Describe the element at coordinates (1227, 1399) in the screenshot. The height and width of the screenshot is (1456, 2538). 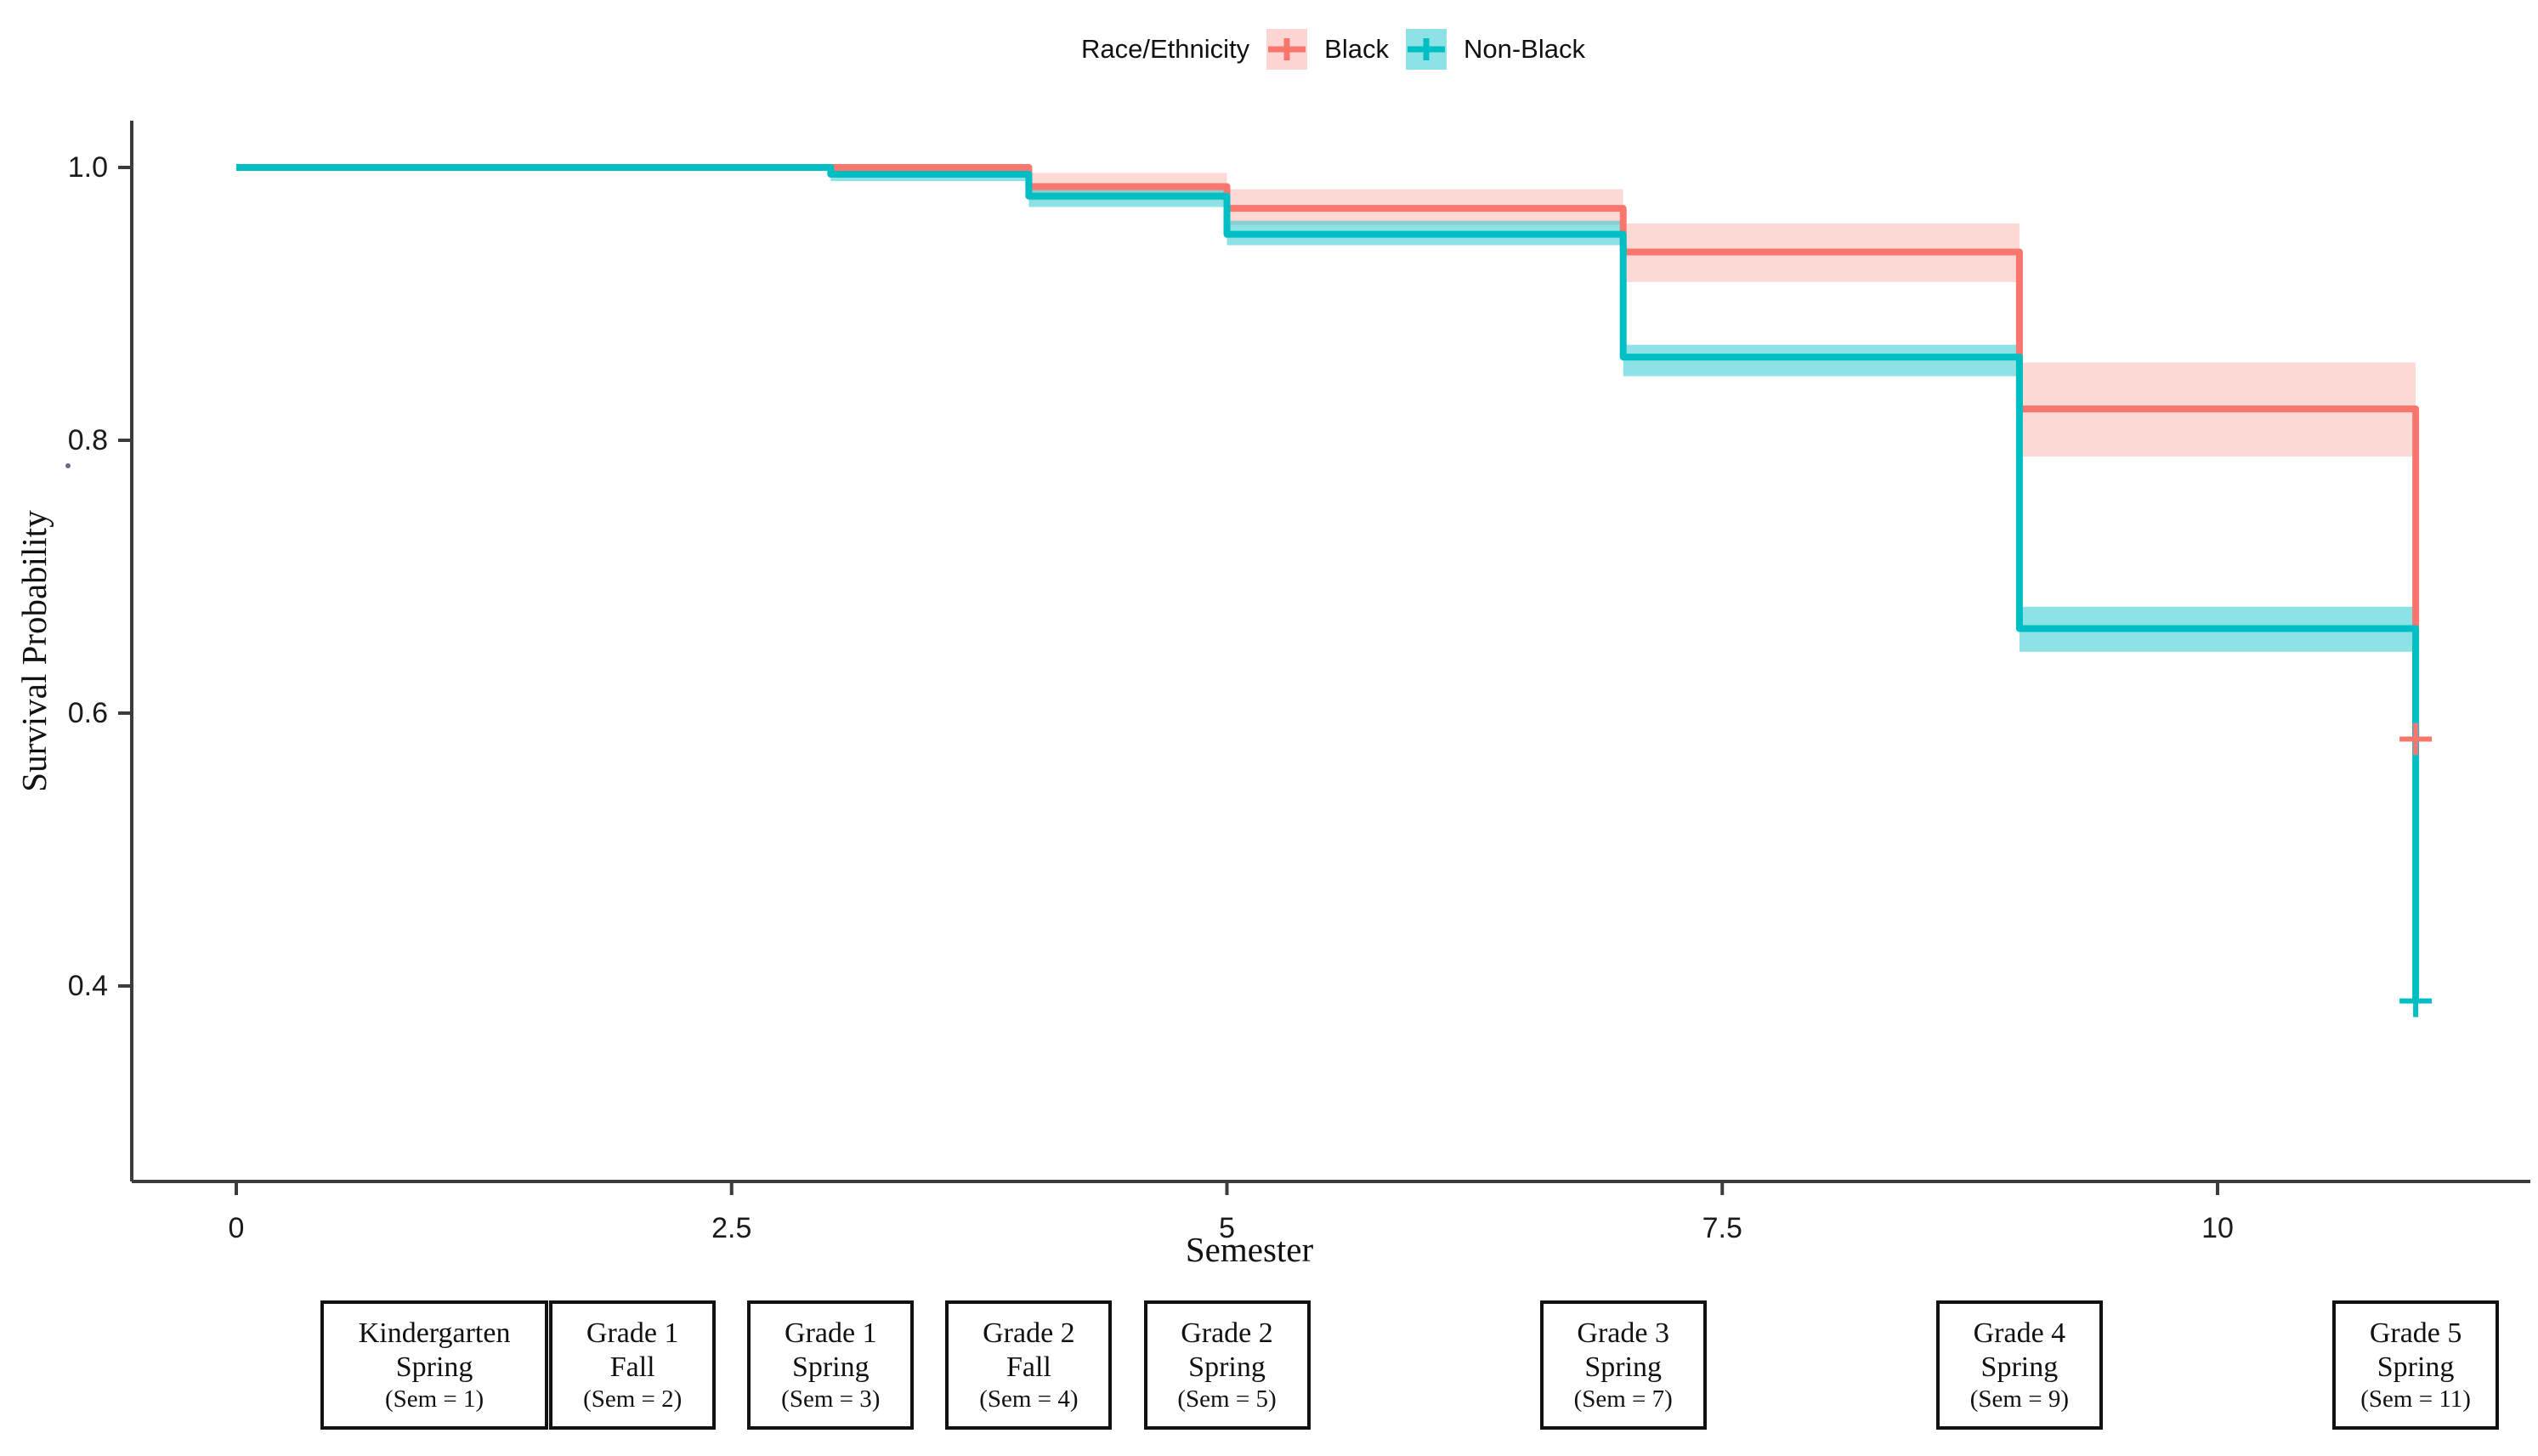
I see `stage-box-sem-label: (Sem = 5)` at that location.